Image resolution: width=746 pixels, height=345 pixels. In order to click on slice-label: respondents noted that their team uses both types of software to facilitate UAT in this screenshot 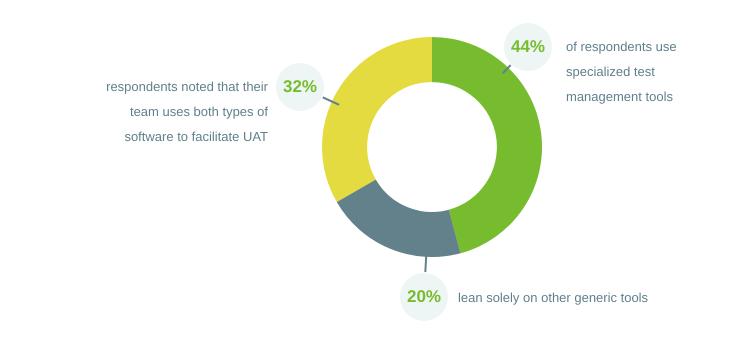, I will do `click(186, 112)`.